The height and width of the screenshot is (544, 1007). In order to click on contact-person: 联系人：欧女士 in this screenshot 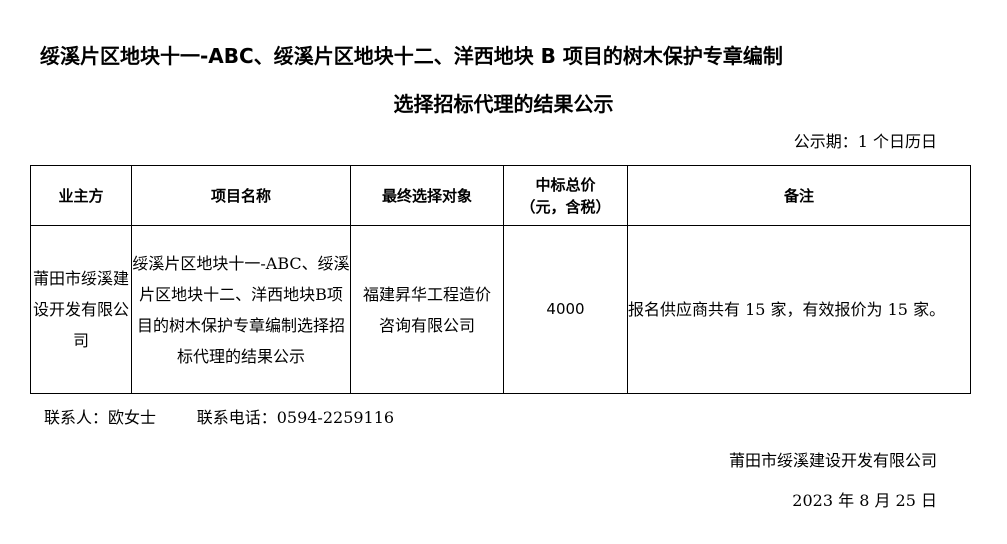, I will do `click(100, 417)`.